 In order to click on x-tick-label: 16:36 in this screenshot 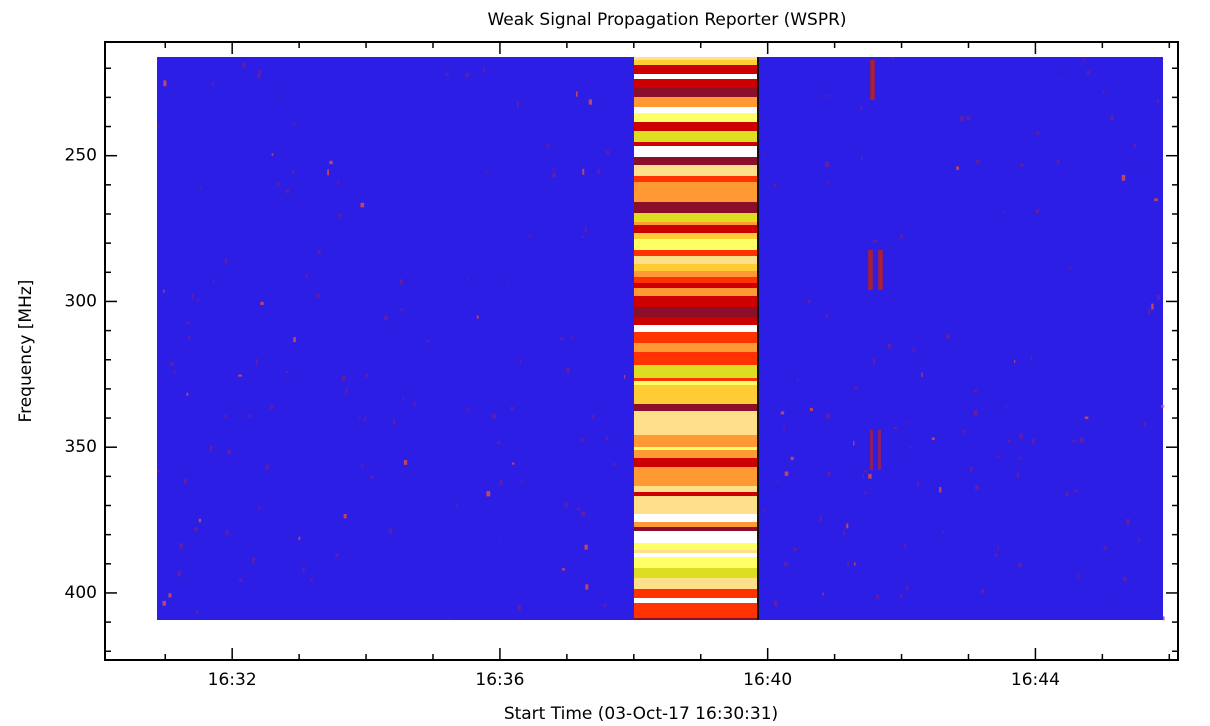, I will do `click(499, 680)`.